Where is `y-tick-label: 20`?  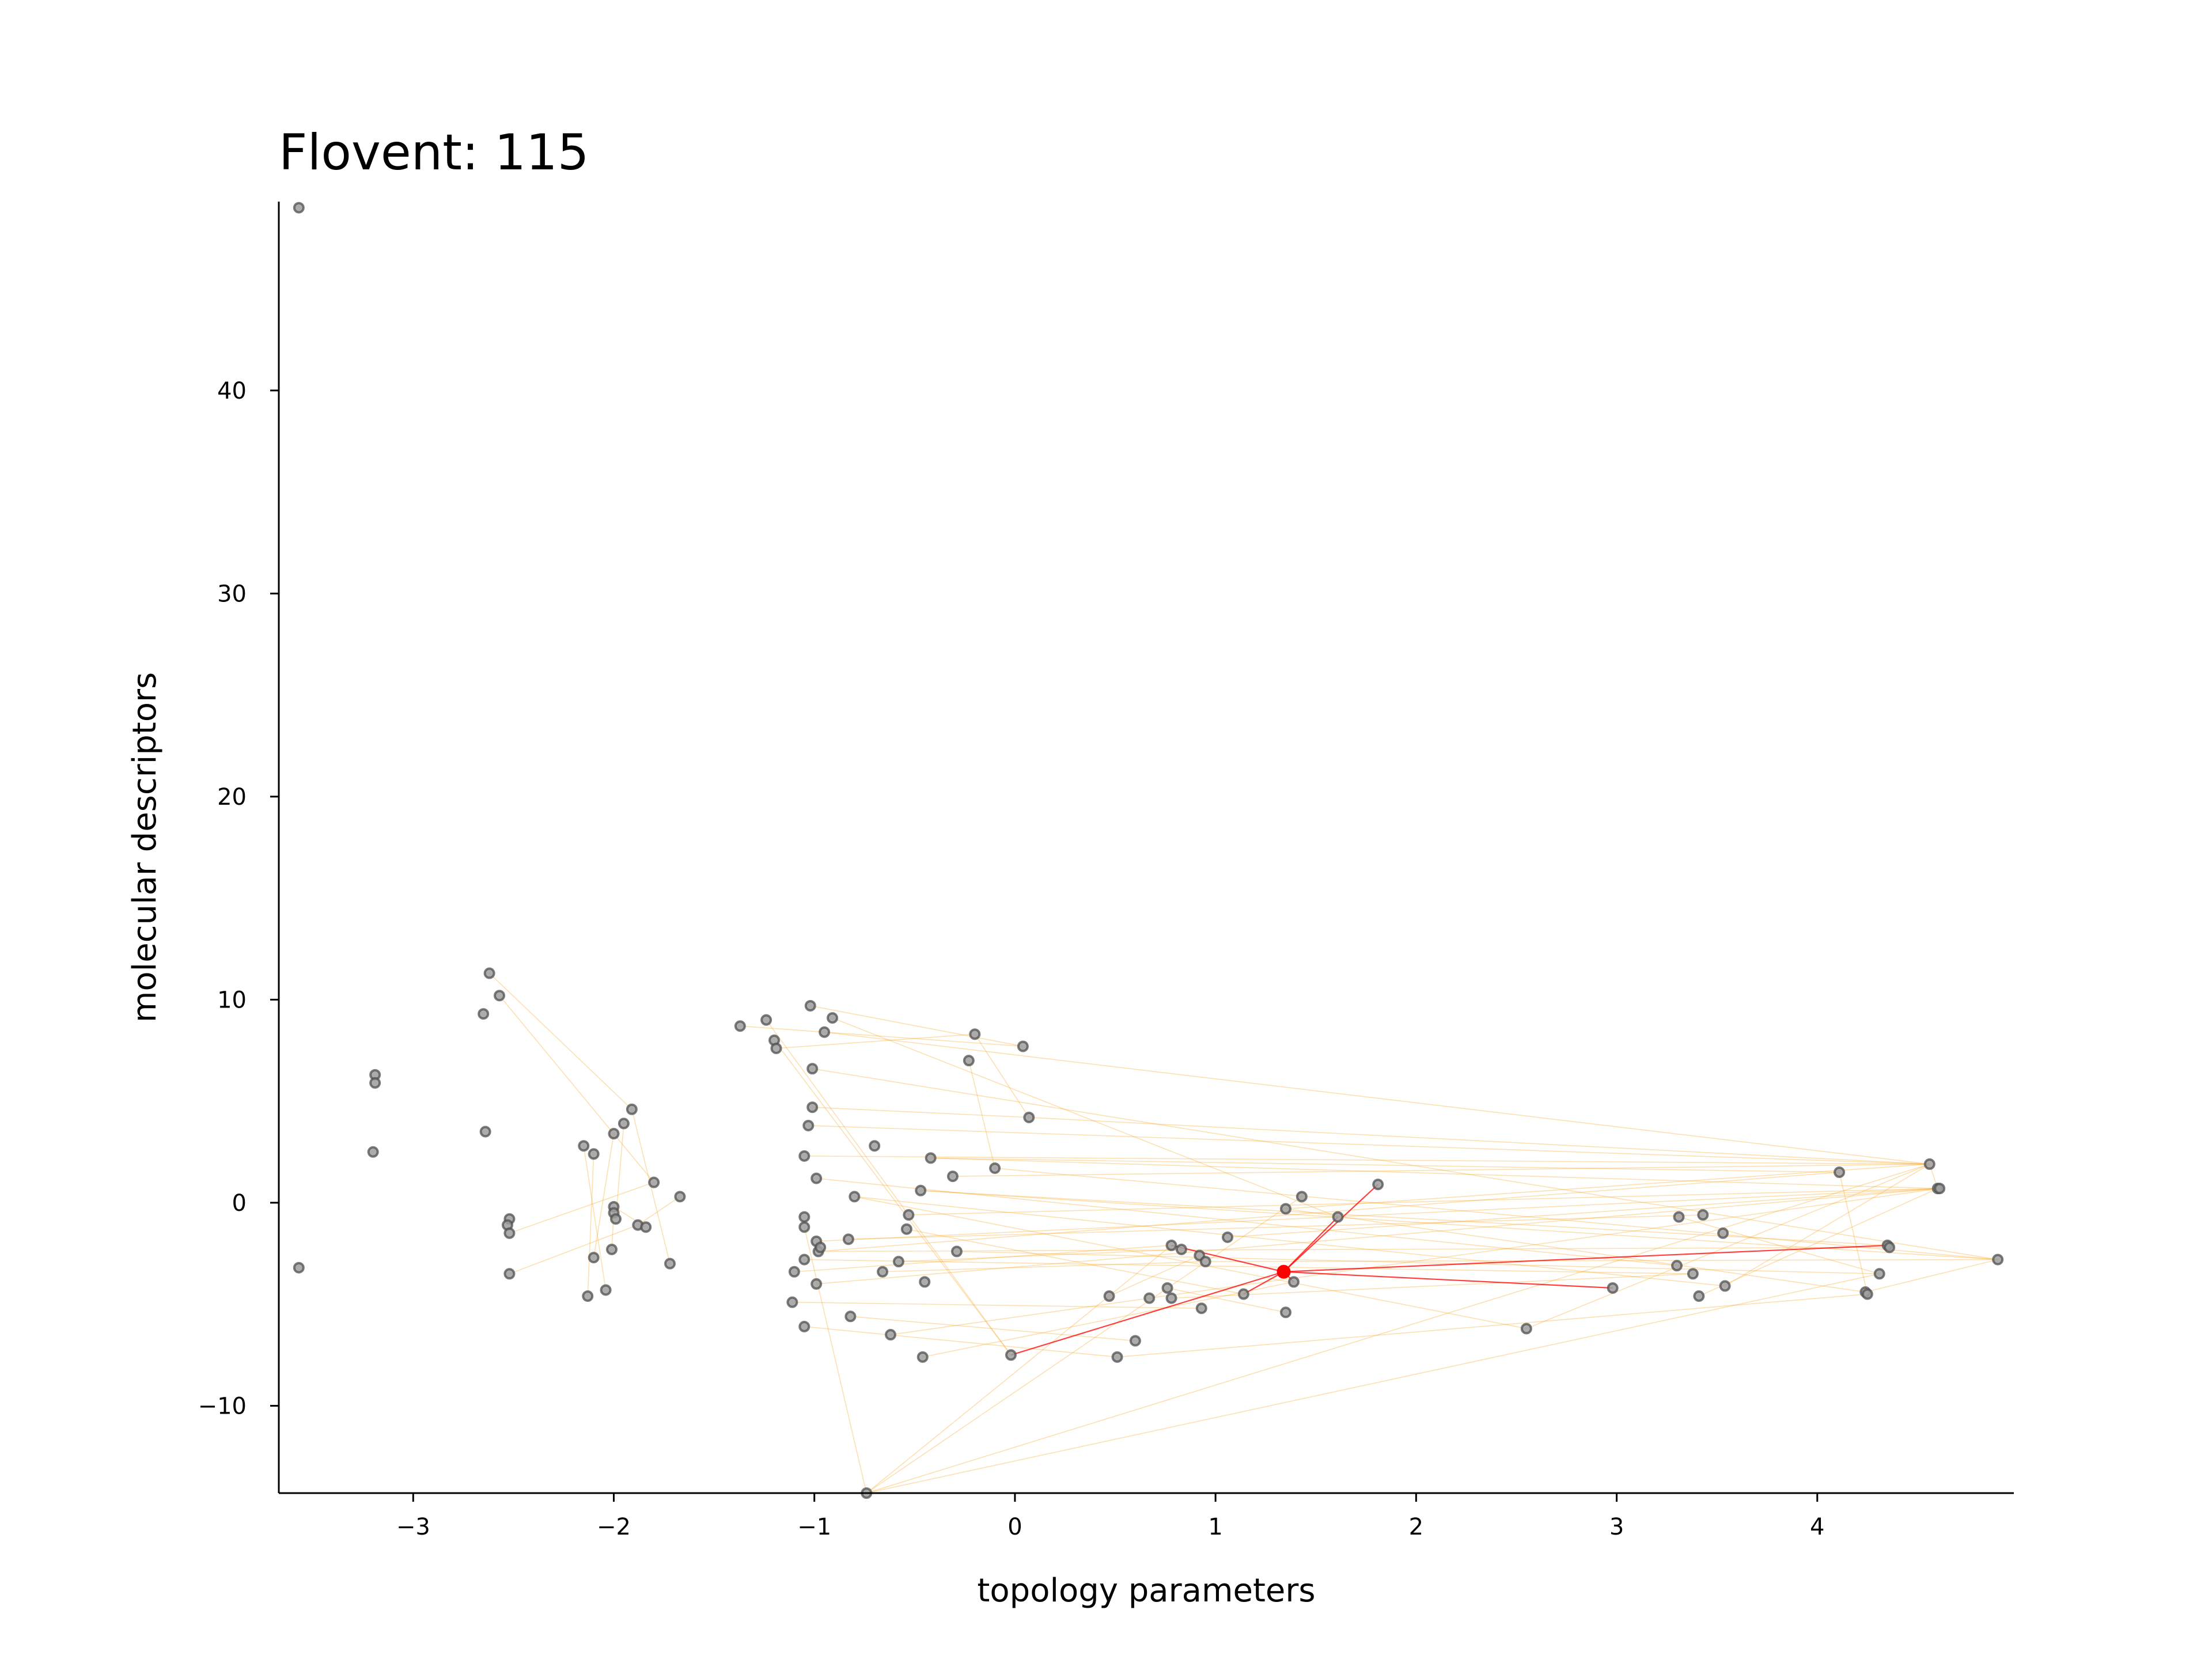 y-tick-label: 20 is located at coordinates (232, 797).